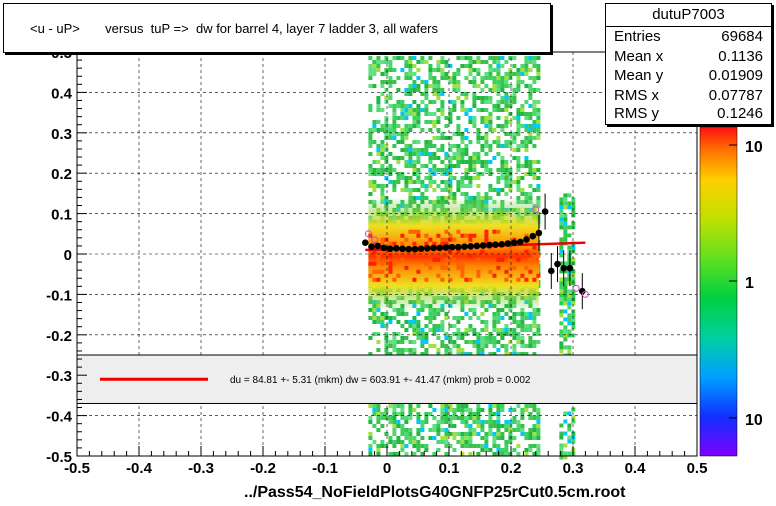  Describe the element at coordinates (495, 245) in the screenshot. I see `profile-point` at that location.